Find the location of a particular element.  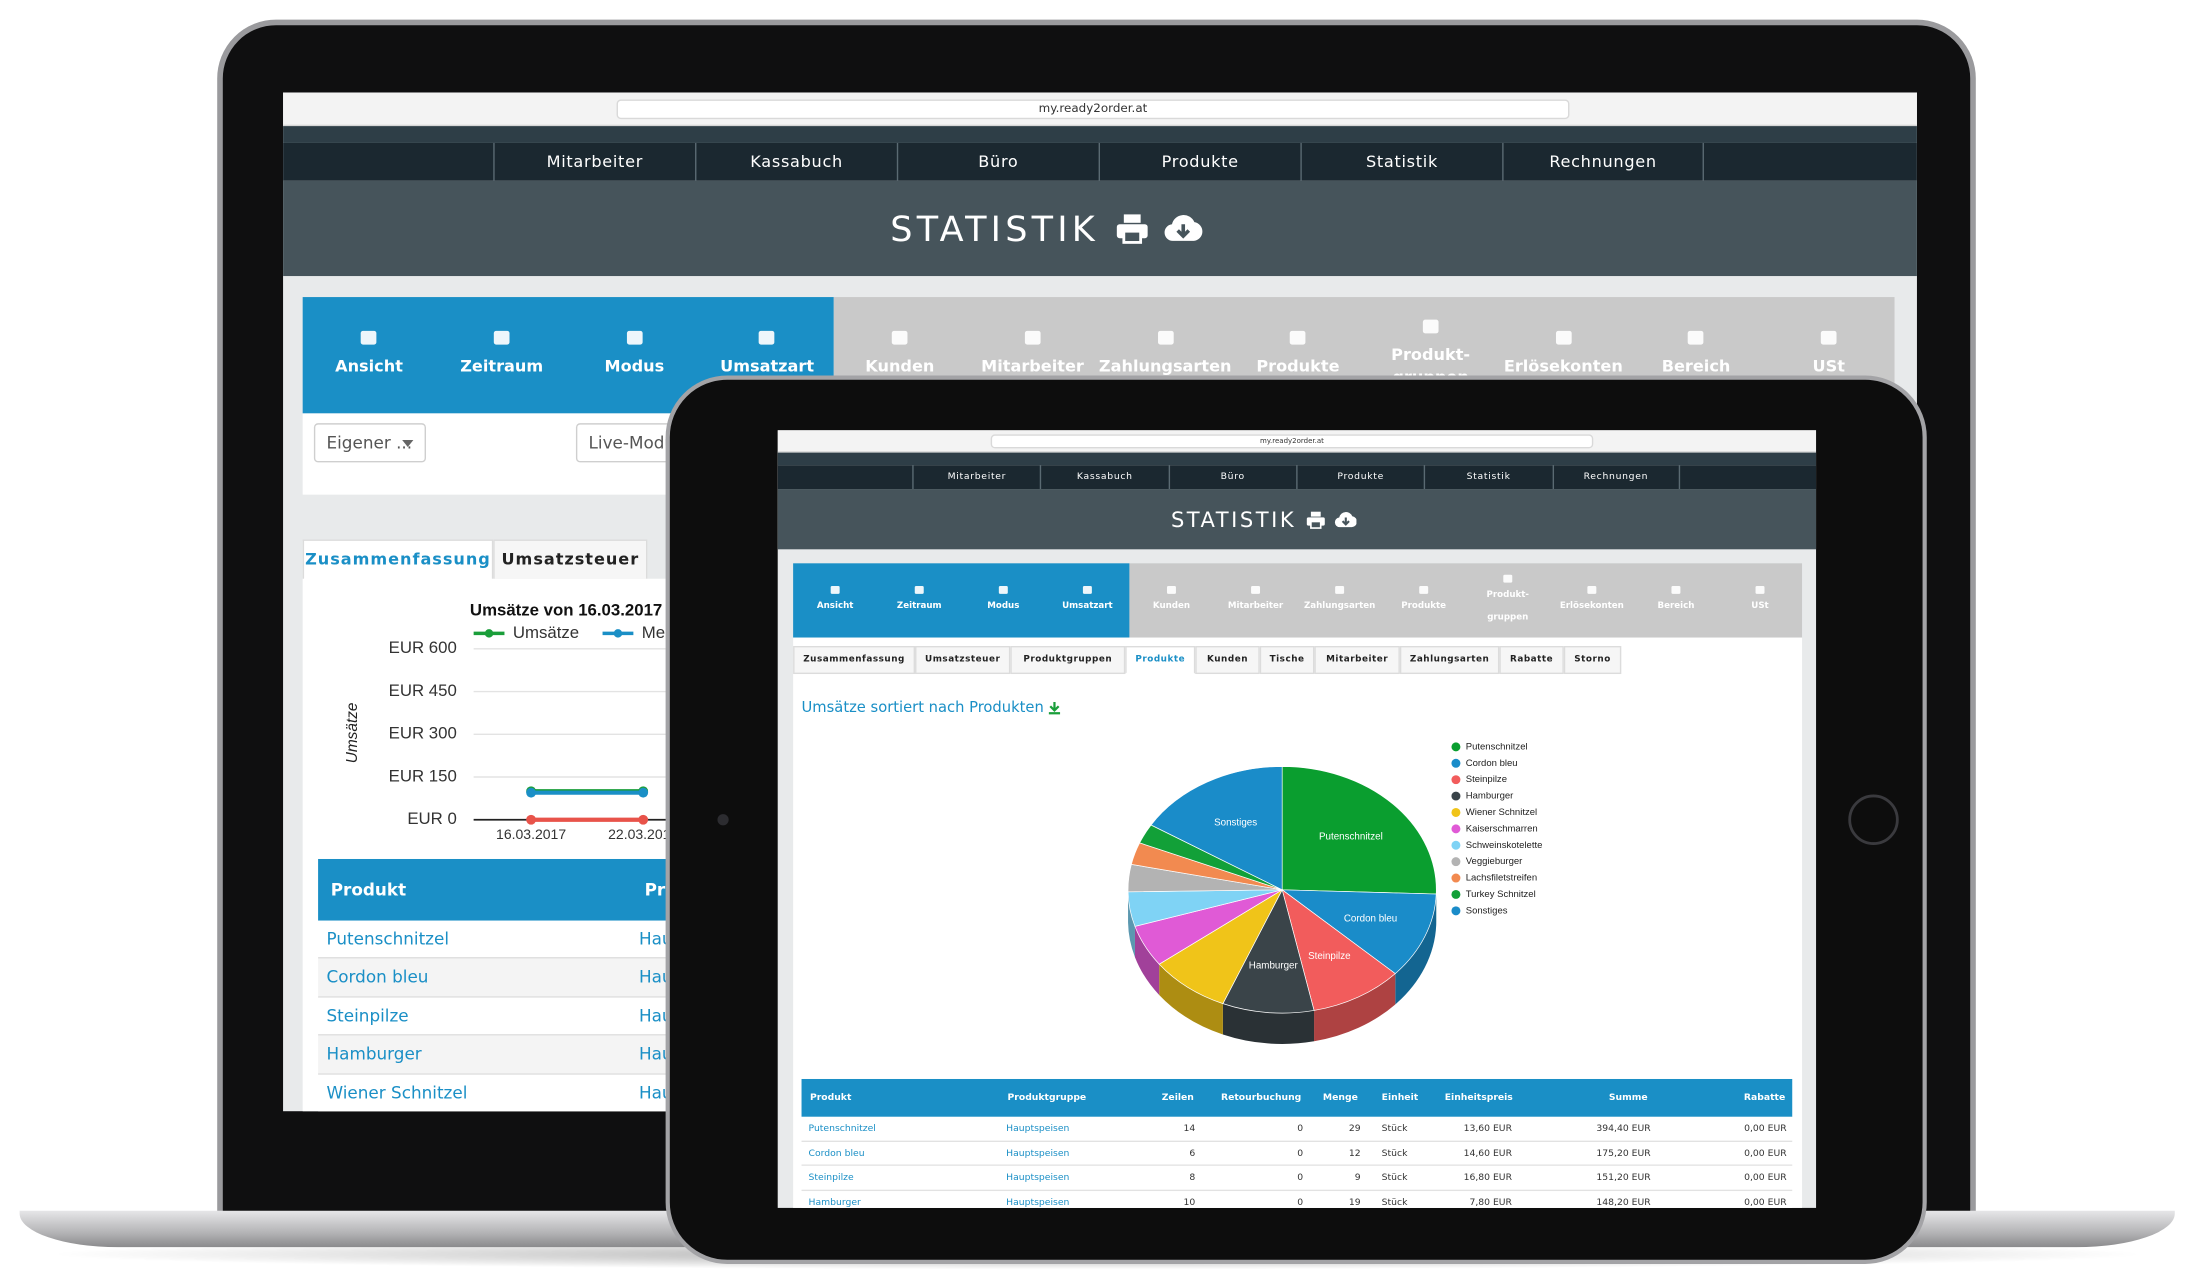

pie-slice is located at coordinates (1359, 932).